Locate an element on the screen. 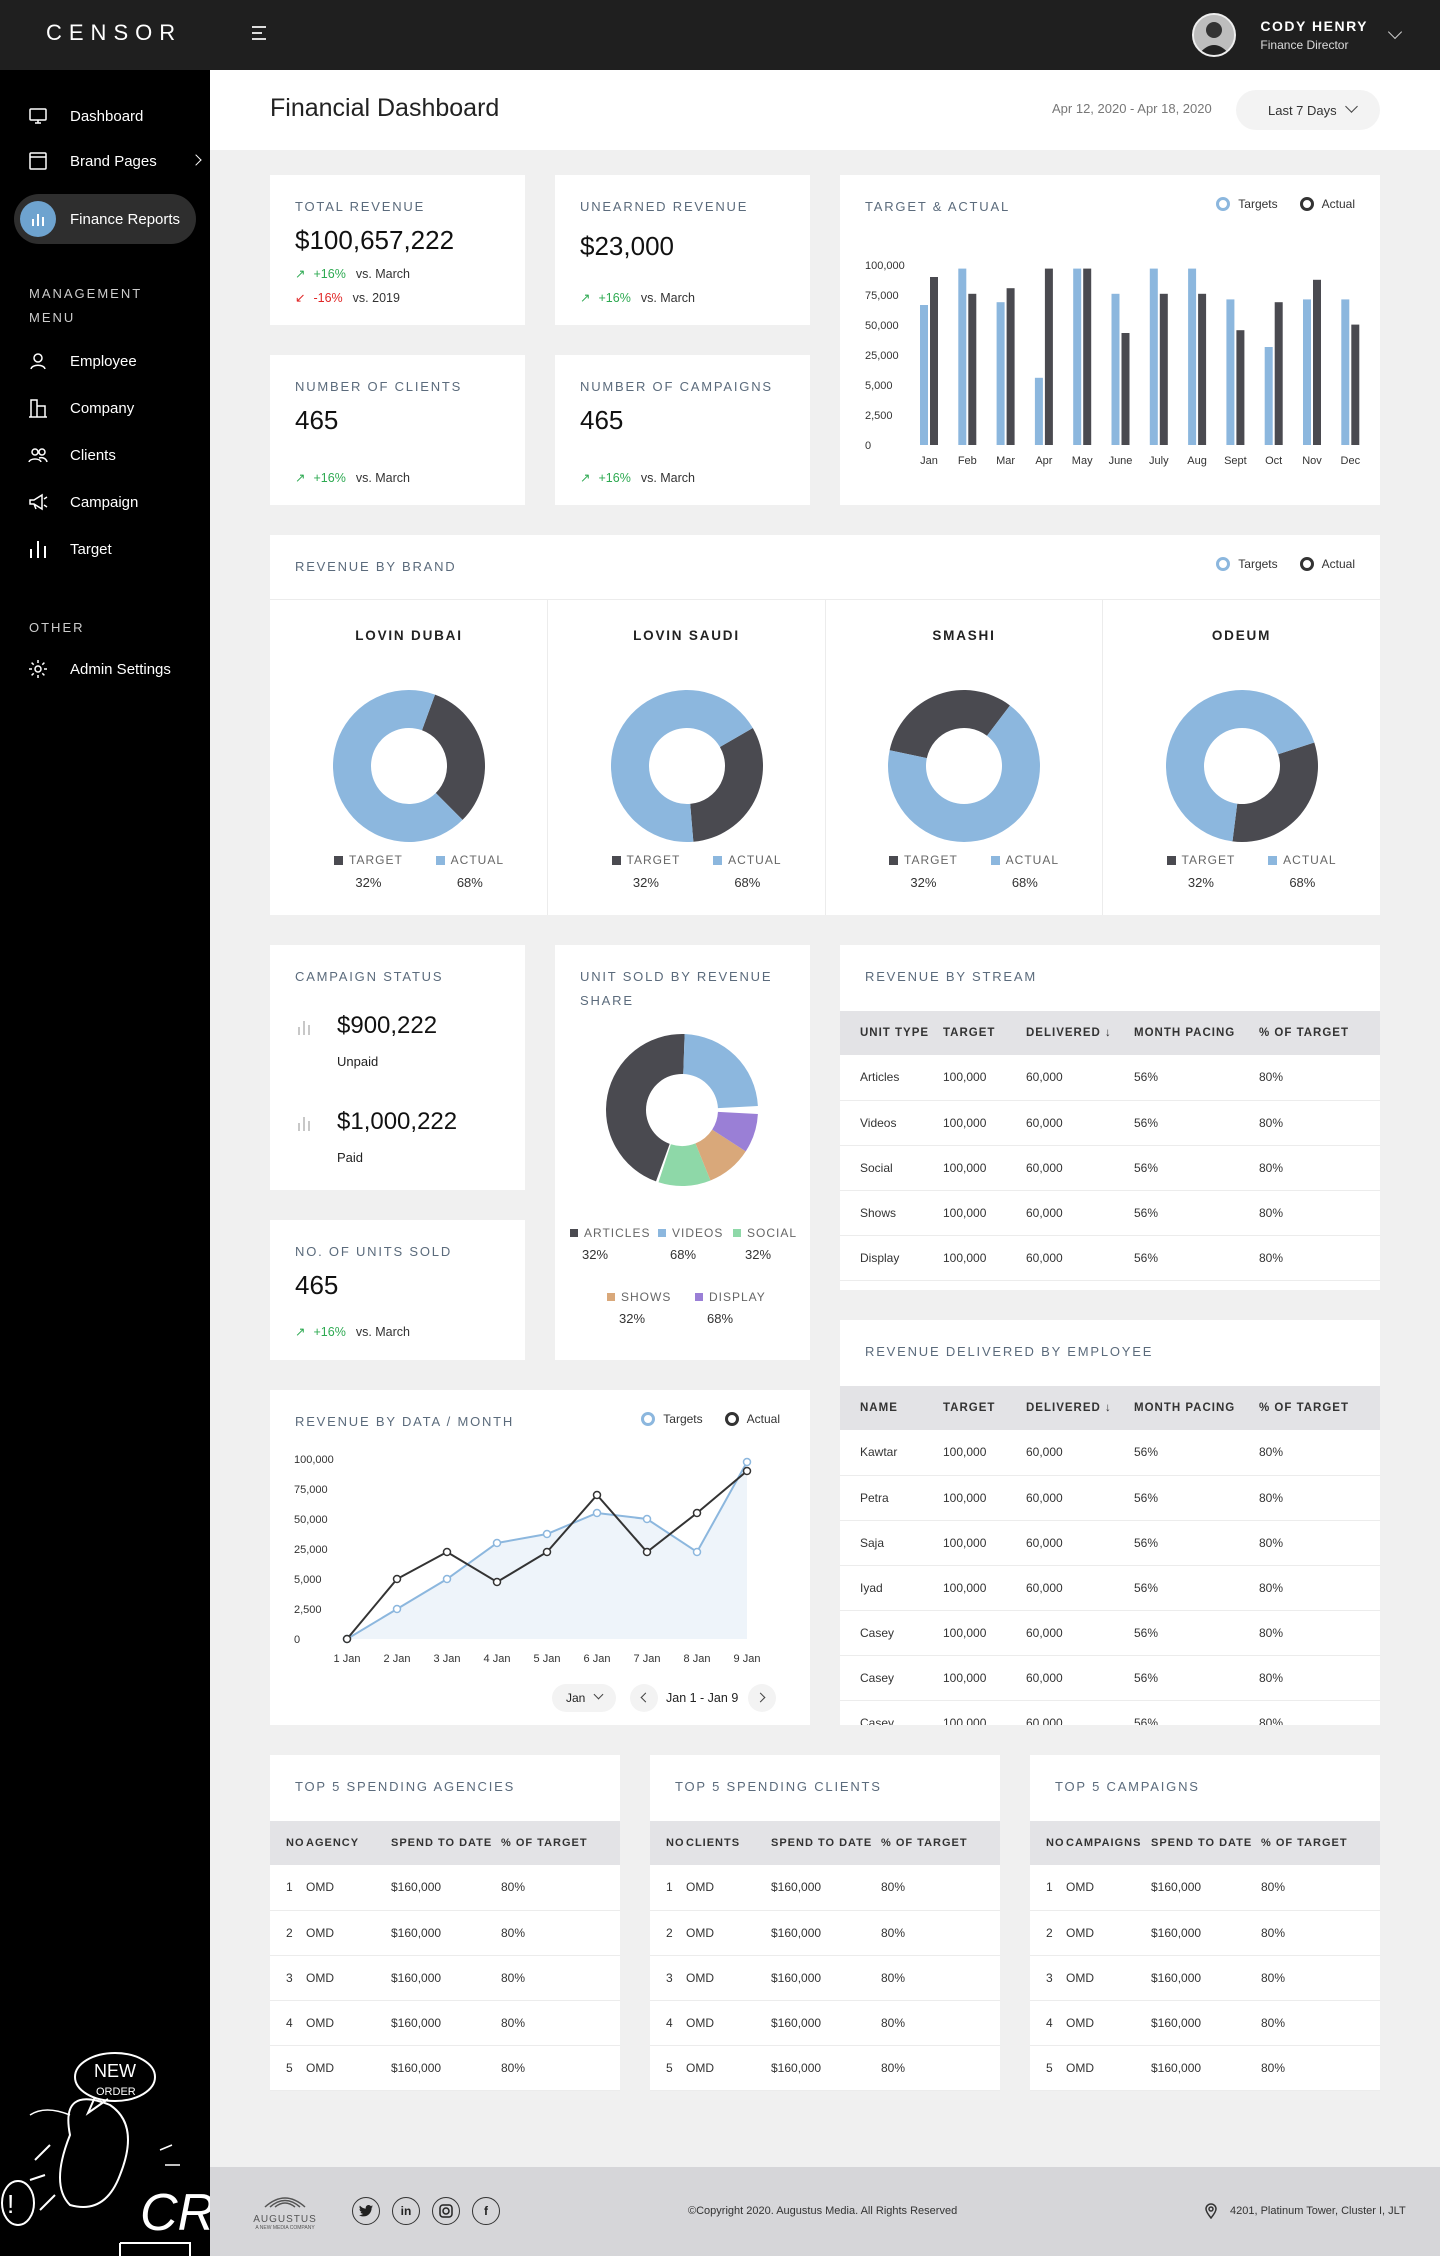 The width and height of the screenshot is (1440, 2256). trend-pct: +16% is located at coordinates (614, 477).